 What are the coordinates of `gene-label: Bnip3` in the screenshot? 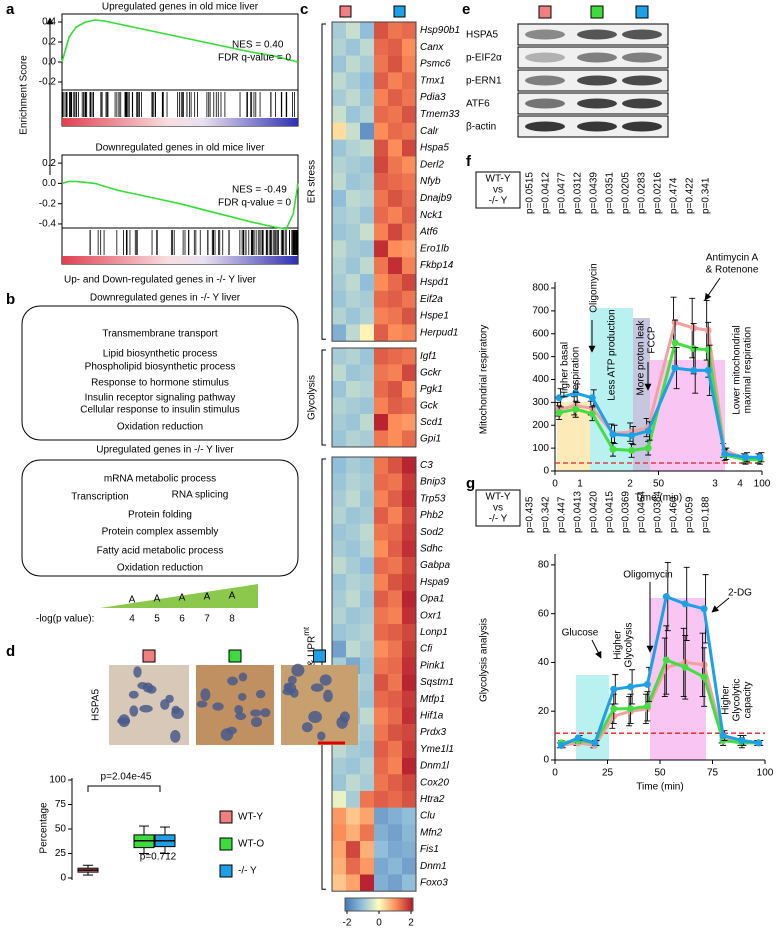 It's located at (433, 482).